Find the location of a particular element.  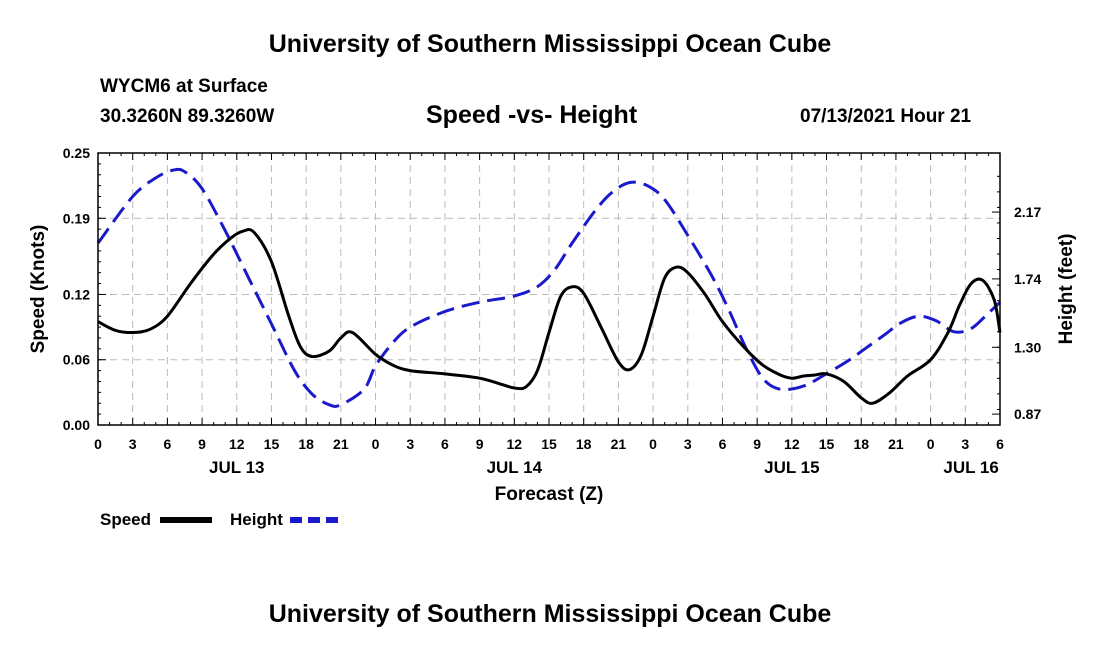

day-label: JUL 16 is located at coordinates (970, 467).